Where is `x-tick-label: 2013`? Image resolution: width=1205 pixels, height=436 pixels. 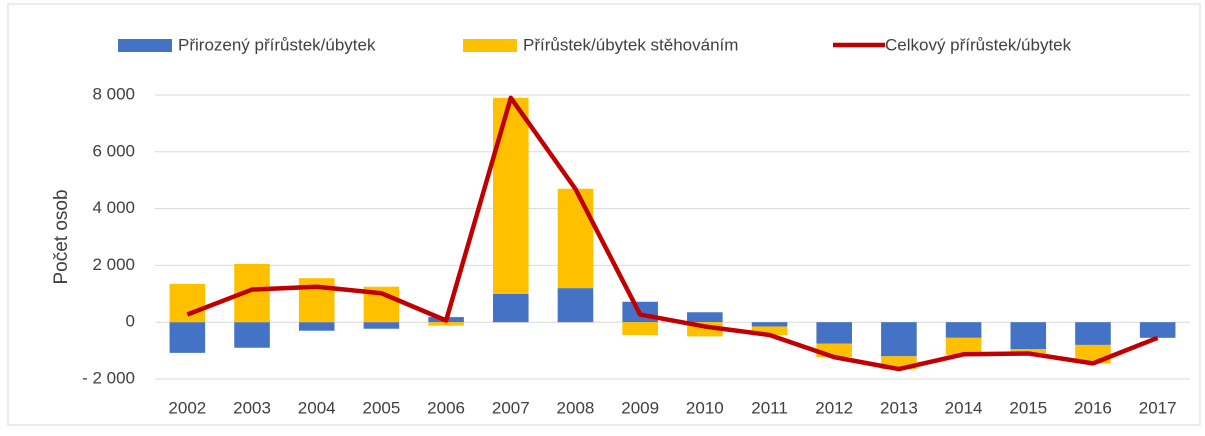
x-tick-label: 2013 is located at coordinates (899, 407).